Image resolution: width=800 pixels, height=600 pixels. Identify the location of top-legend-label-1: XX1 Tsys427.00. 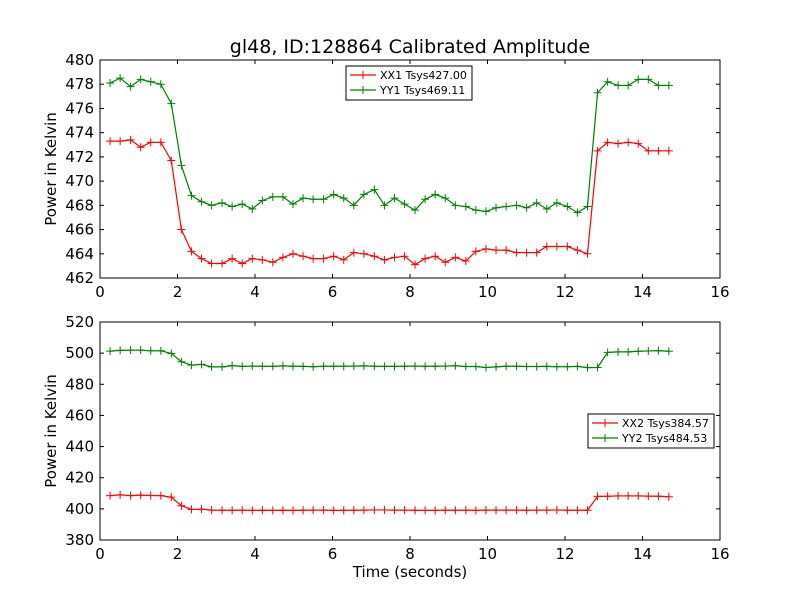
(423, 75).